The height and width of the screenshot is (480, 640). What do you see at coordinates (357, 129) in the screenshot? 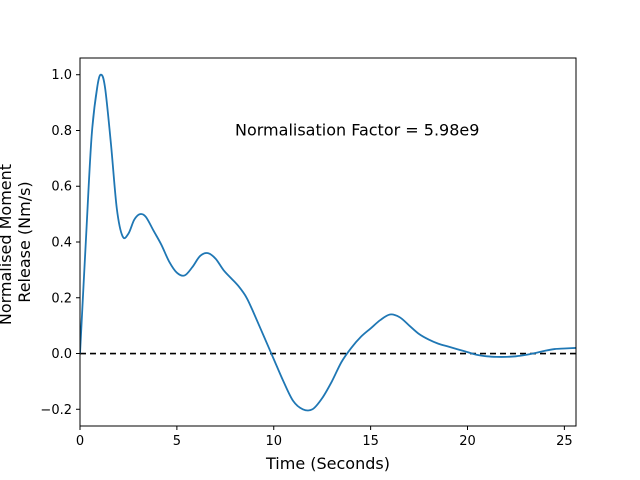
I see `normalisation-annotation: Normalisation Factor = 5.98e9` at bounding box center [357, 129].